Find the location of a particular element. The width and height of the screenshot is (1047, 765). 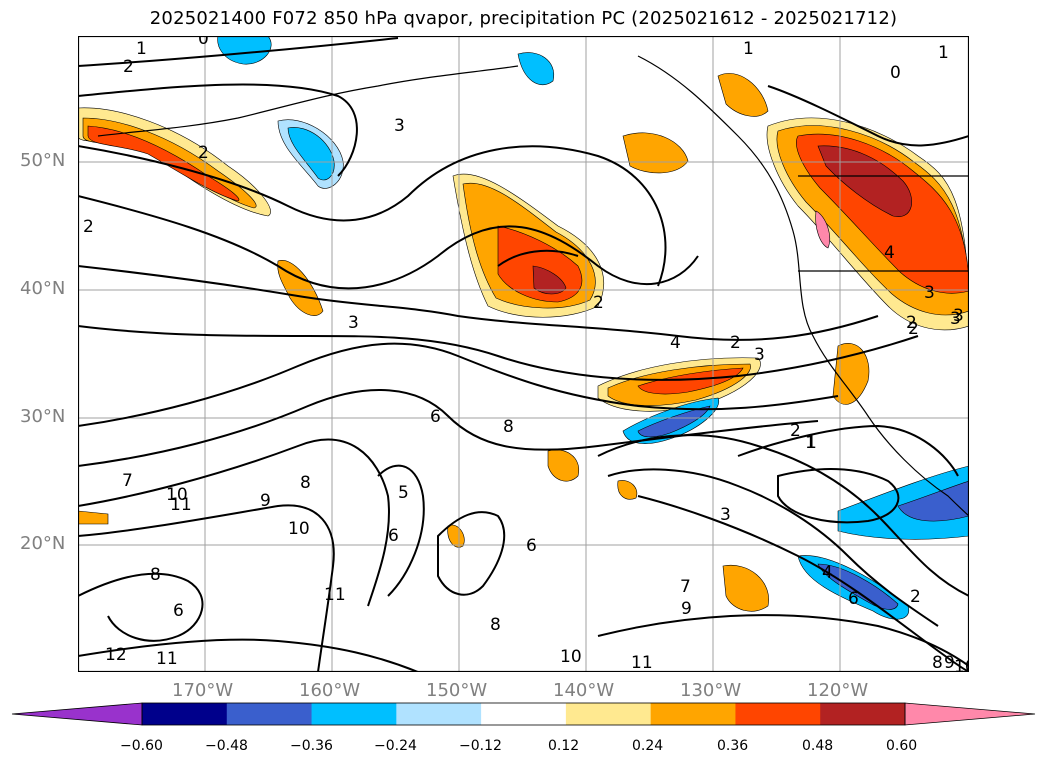

lon-label: 150°W is located at coordinates (457, 690).